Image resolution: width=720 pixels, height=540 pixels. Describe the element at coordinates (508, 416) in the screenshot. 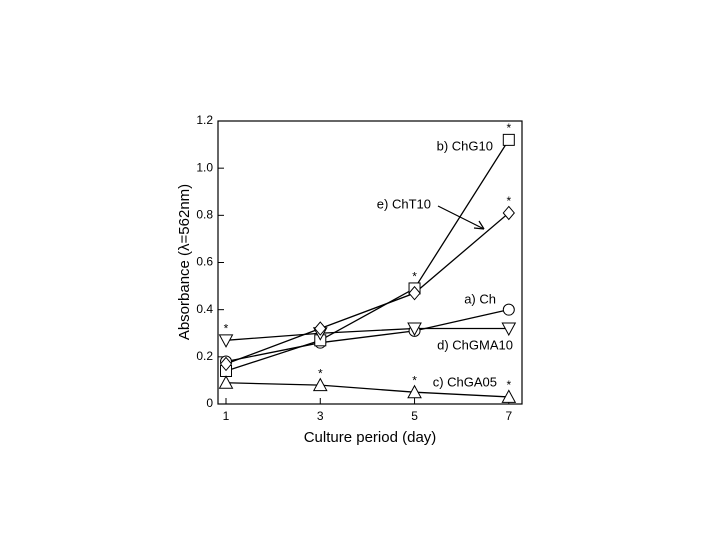

I see `x-tick-label: 7` at that location.